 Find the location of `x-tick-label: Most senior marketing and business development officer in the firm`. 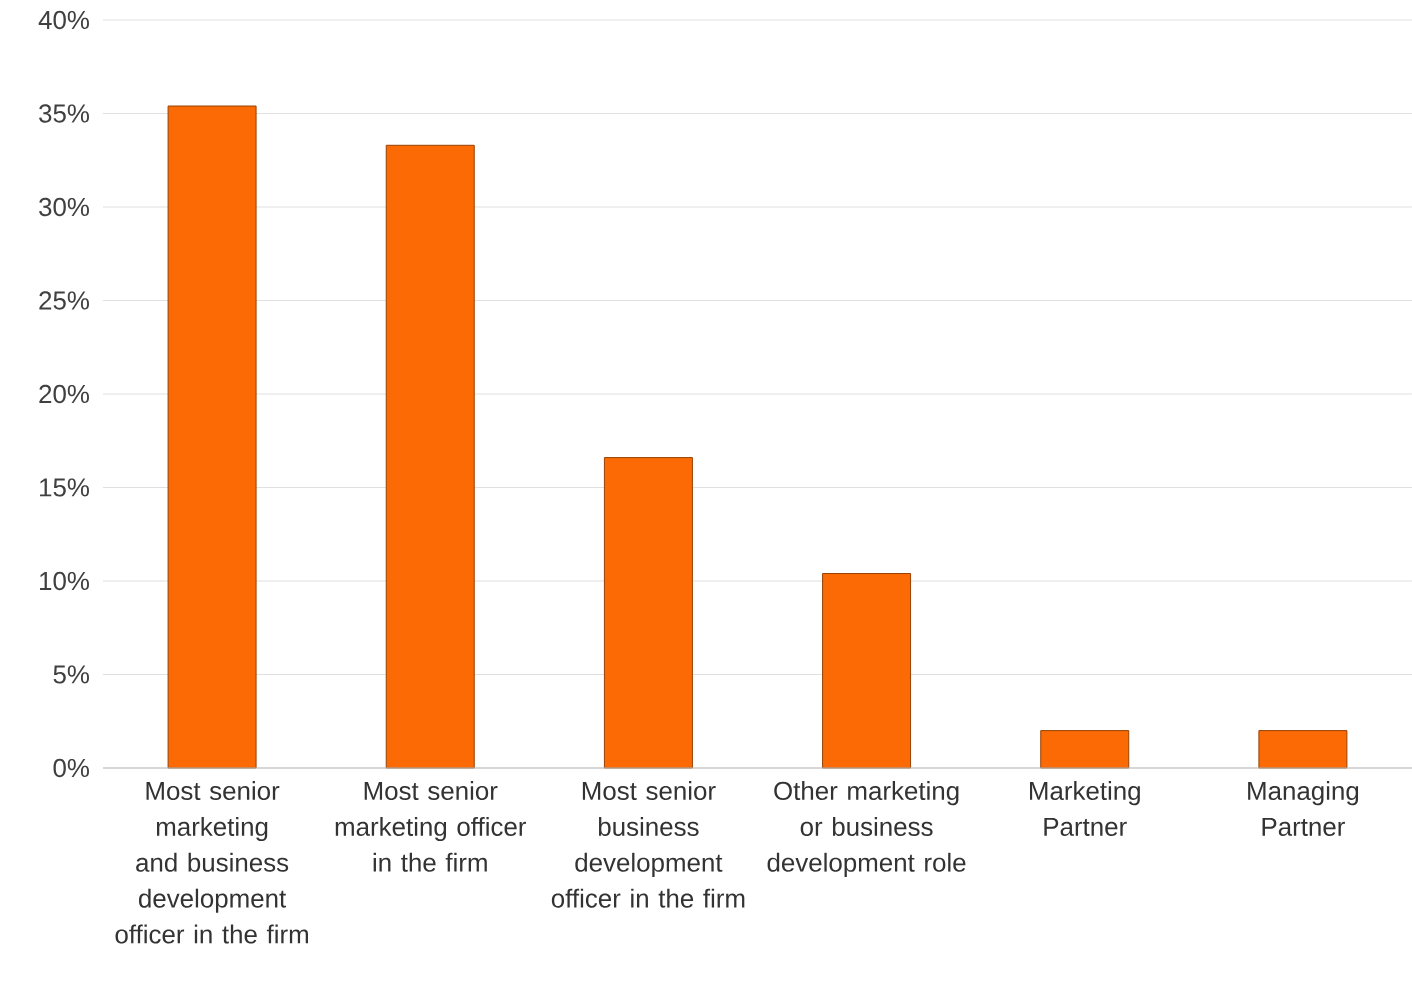

x-tick-label: Most senior marketing and business development officer in the firm is located at coordinates (211, 862).